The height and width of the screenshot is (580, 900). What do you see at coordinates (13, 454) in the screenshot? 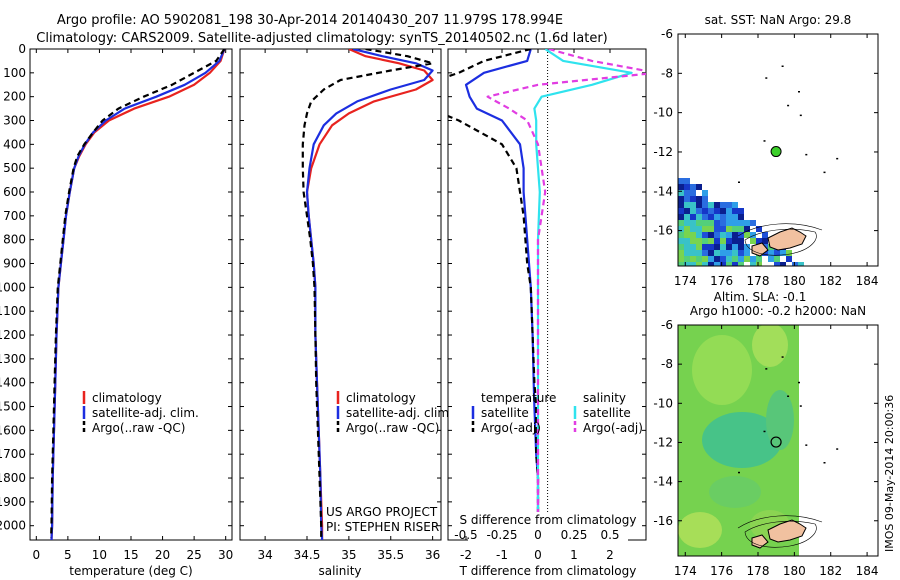
I see `depth-tick-label: 1700` at bounding box center [13, 454].